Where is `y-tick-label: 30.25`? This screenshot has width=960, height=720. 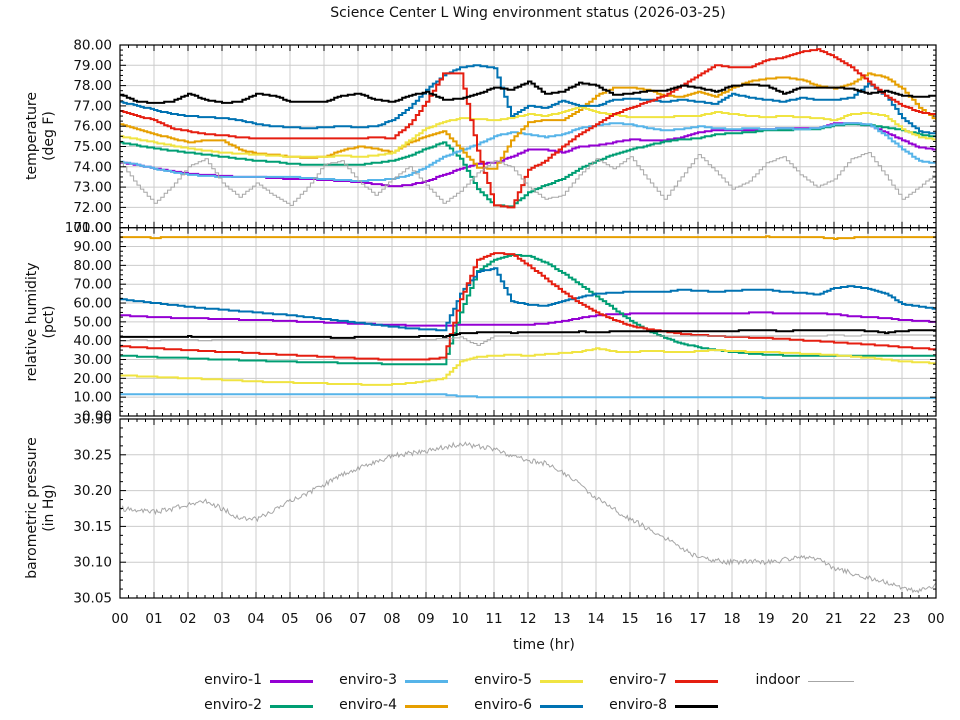 y-tick-label: 30.25 is located at coordinates (92, 455).